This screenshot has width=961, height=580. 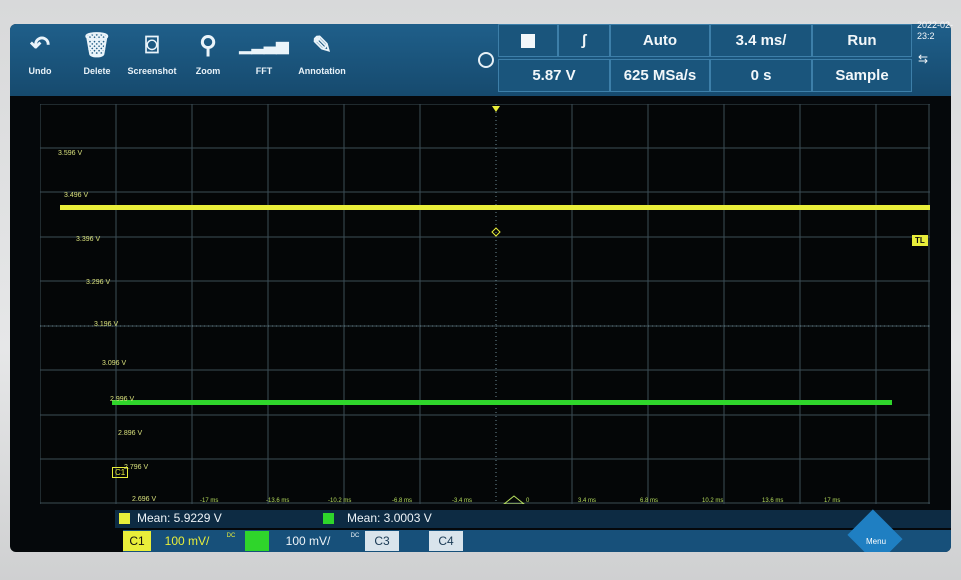 I want to click on delete-button: 🗑 Delete, so click(x=97, y=59).